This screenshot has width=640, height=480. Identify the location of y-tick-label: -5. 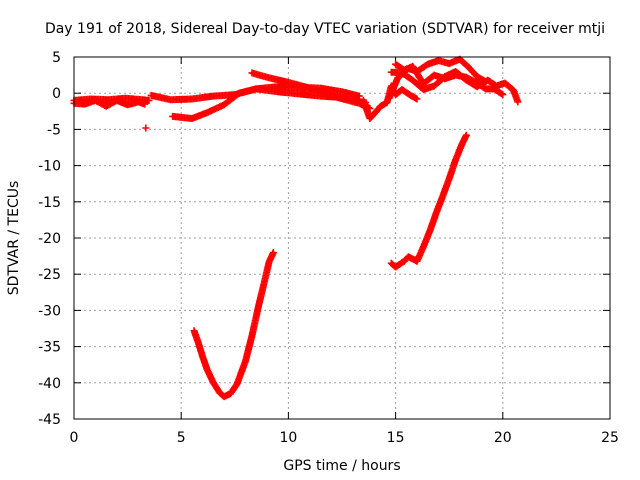
(54, 130).